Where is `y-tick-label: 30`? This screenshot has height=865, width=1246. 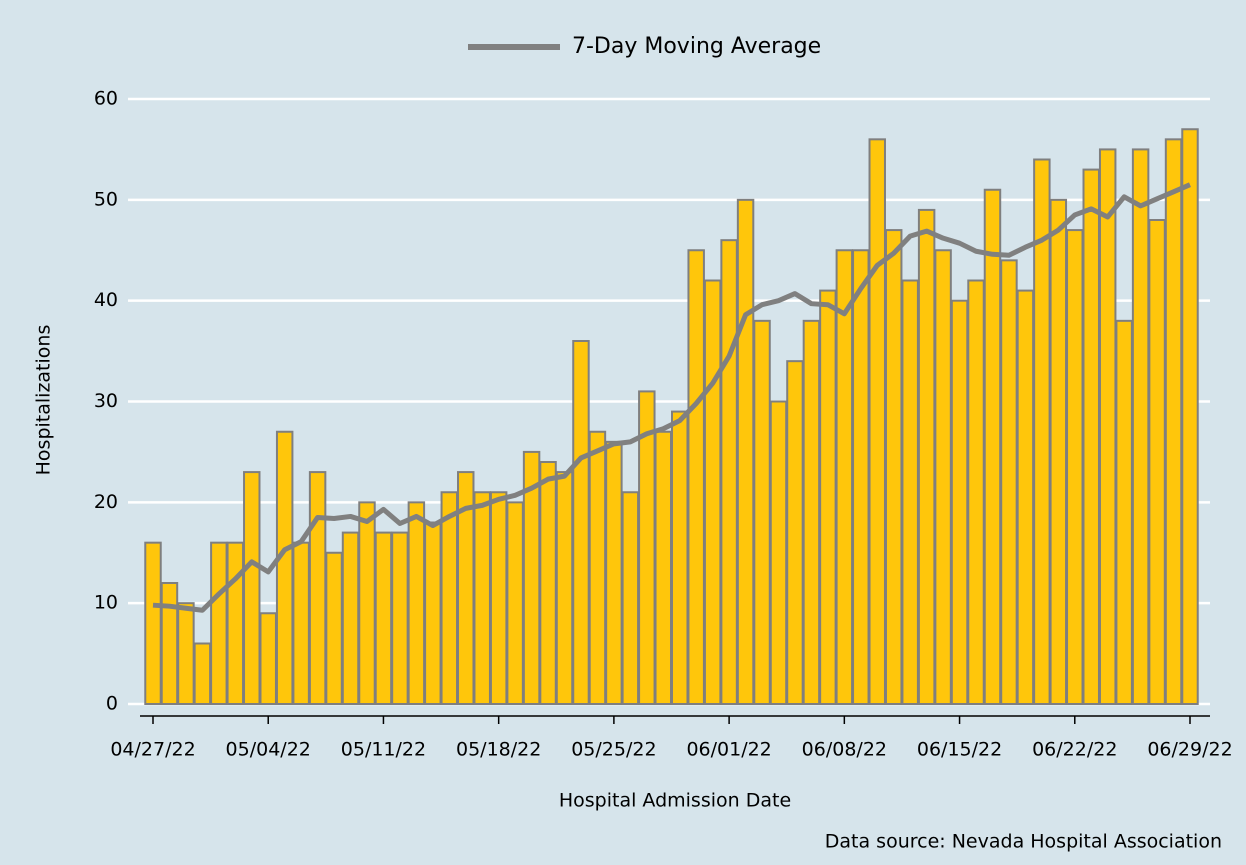 y-tick-label: 30 is located at coordinates (106, 401).